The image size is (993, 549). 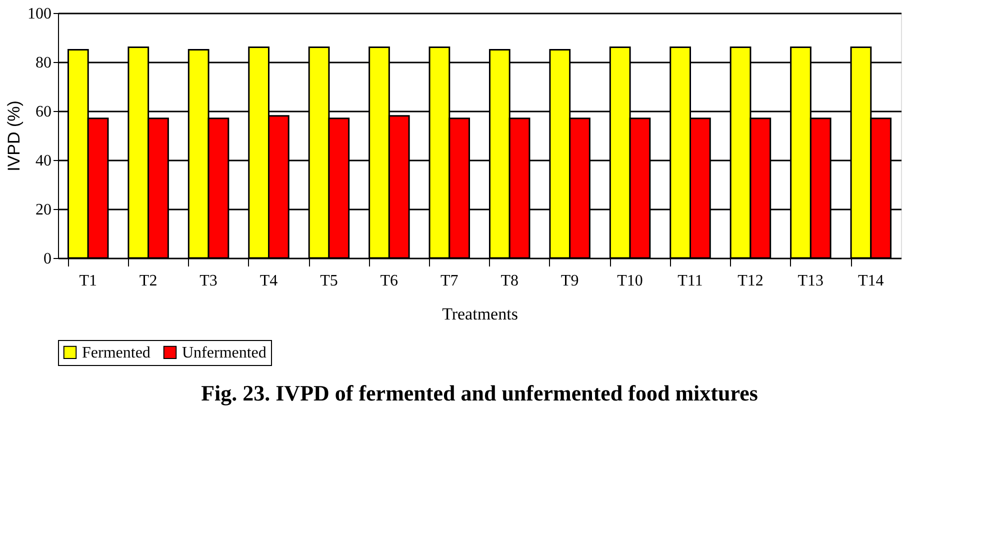 I want to click on y-tick-label: 60, so click(x=44, y=112).